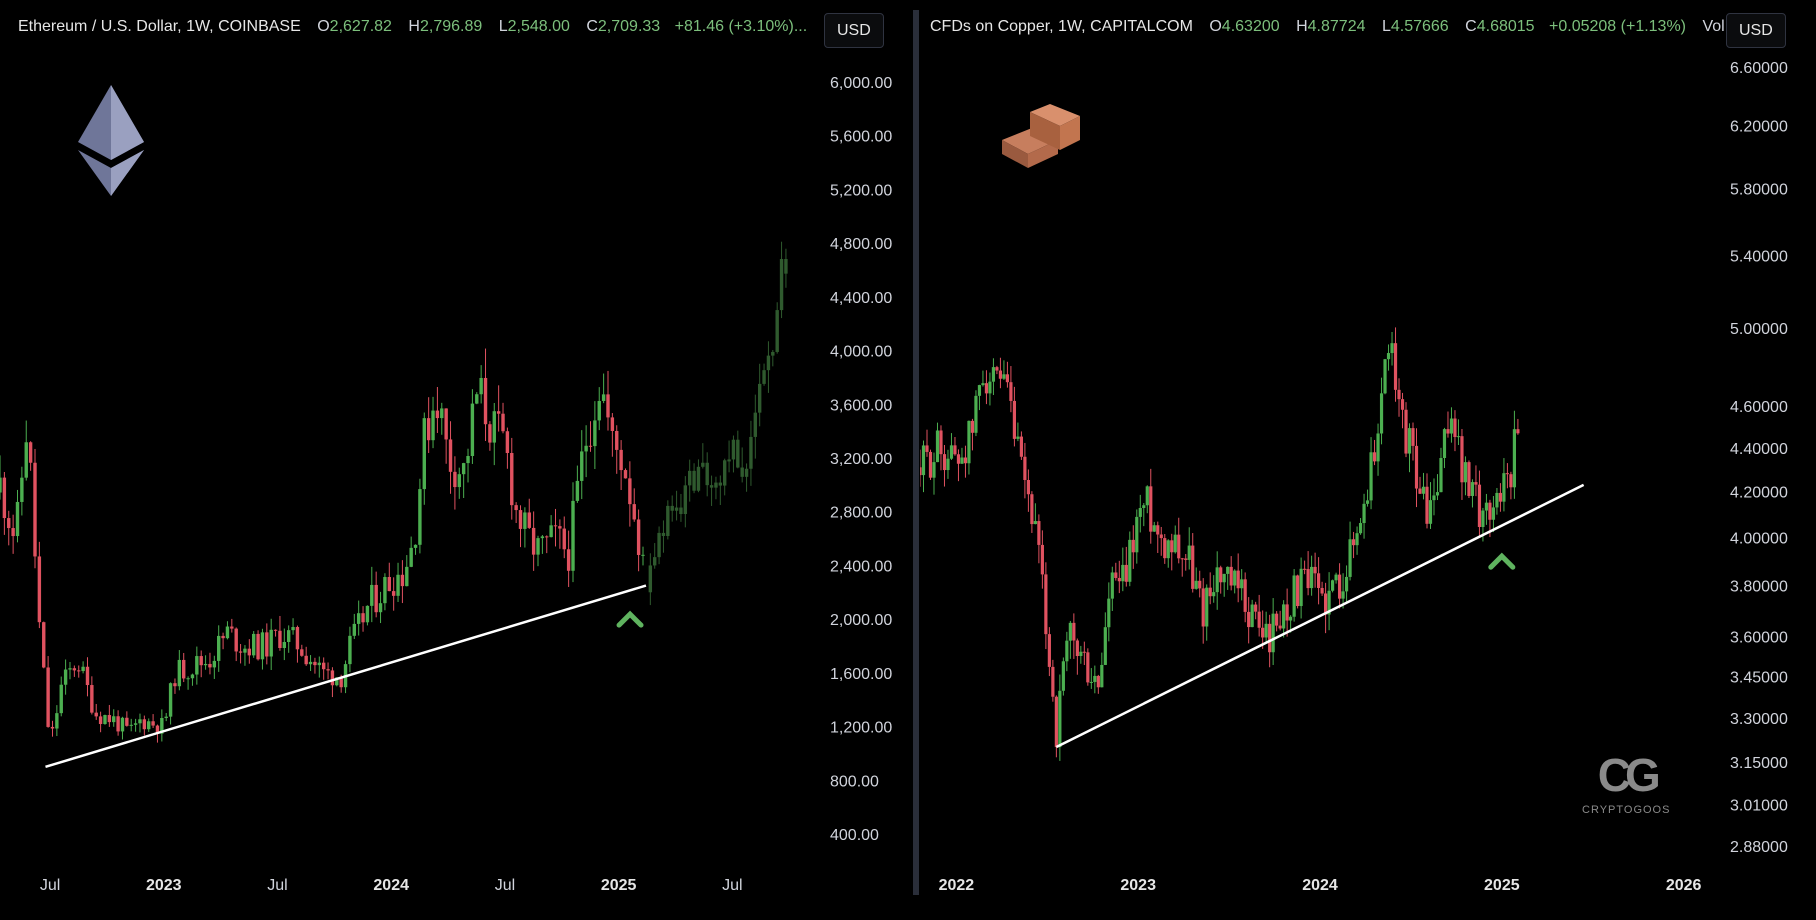 Image resolution: width=1816 pixels, height=920 pixels. I want to click on eth-y-tick-label: 1,200.00, so click(861, 728).